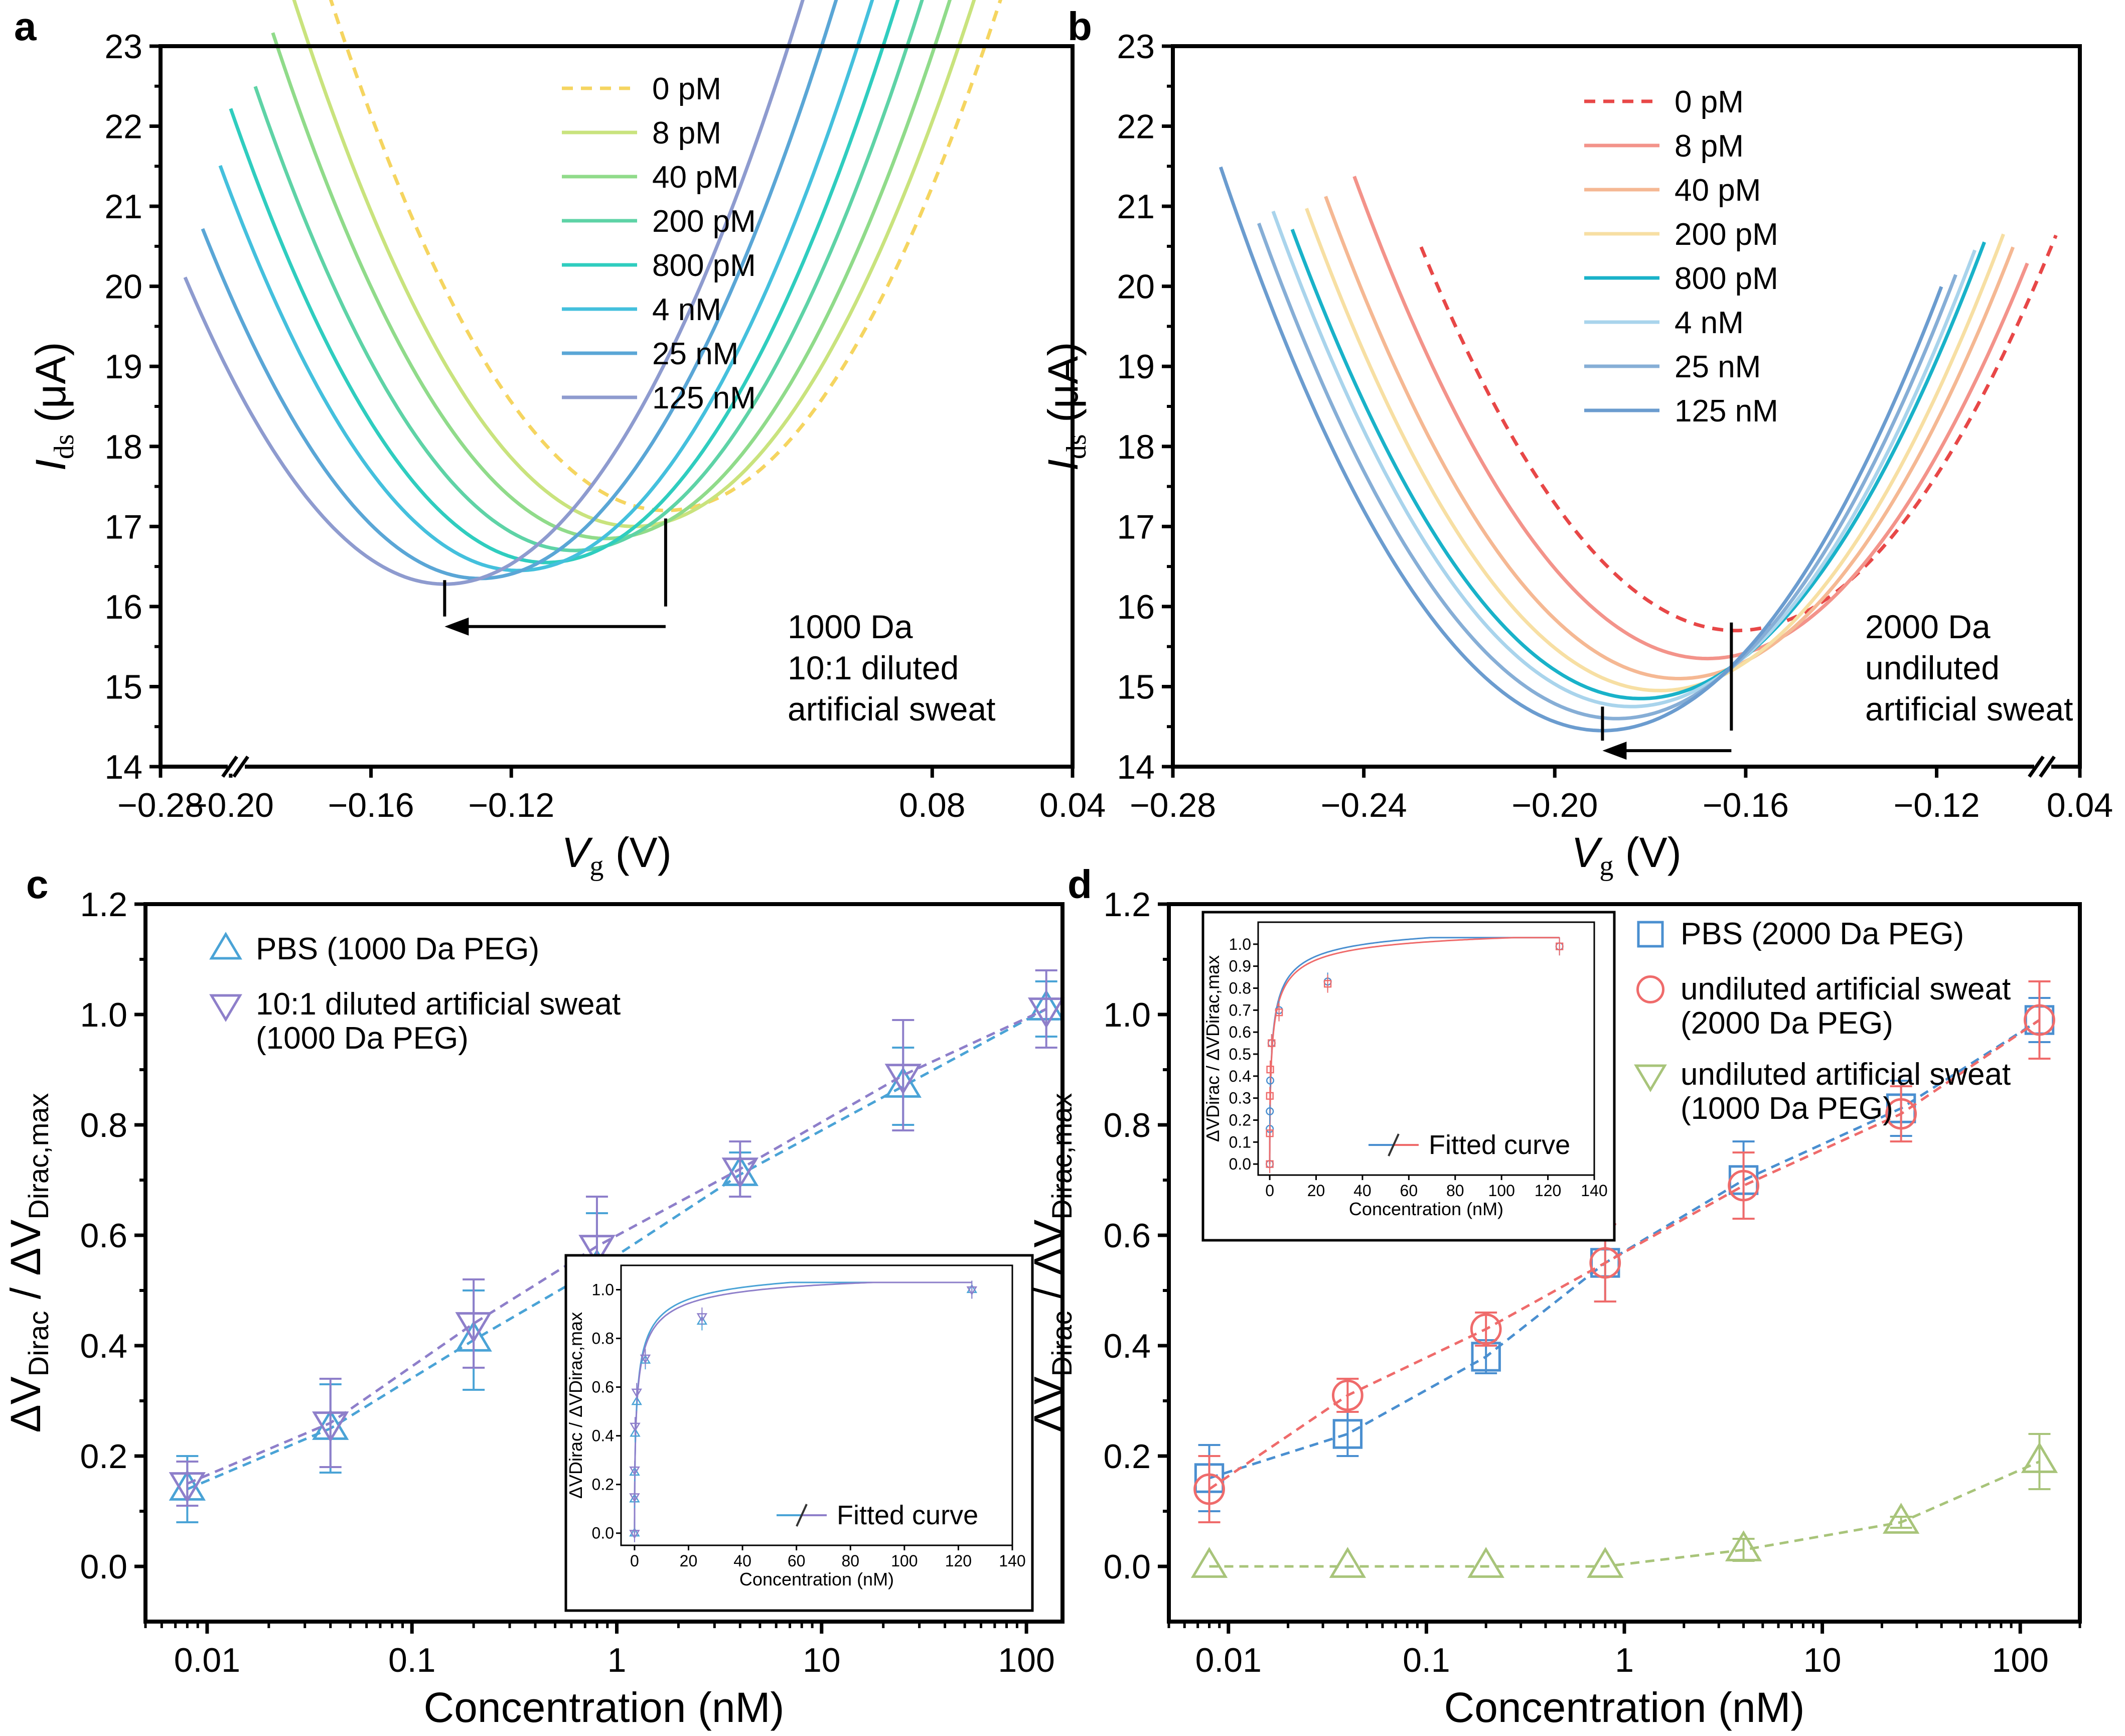 This screenshot has height=1736, width=2125. What do you see at coordinates (1173, 805) in the screenshot?
I see `xtick-label-b: −0.28` at bounding box center [1173, 805].